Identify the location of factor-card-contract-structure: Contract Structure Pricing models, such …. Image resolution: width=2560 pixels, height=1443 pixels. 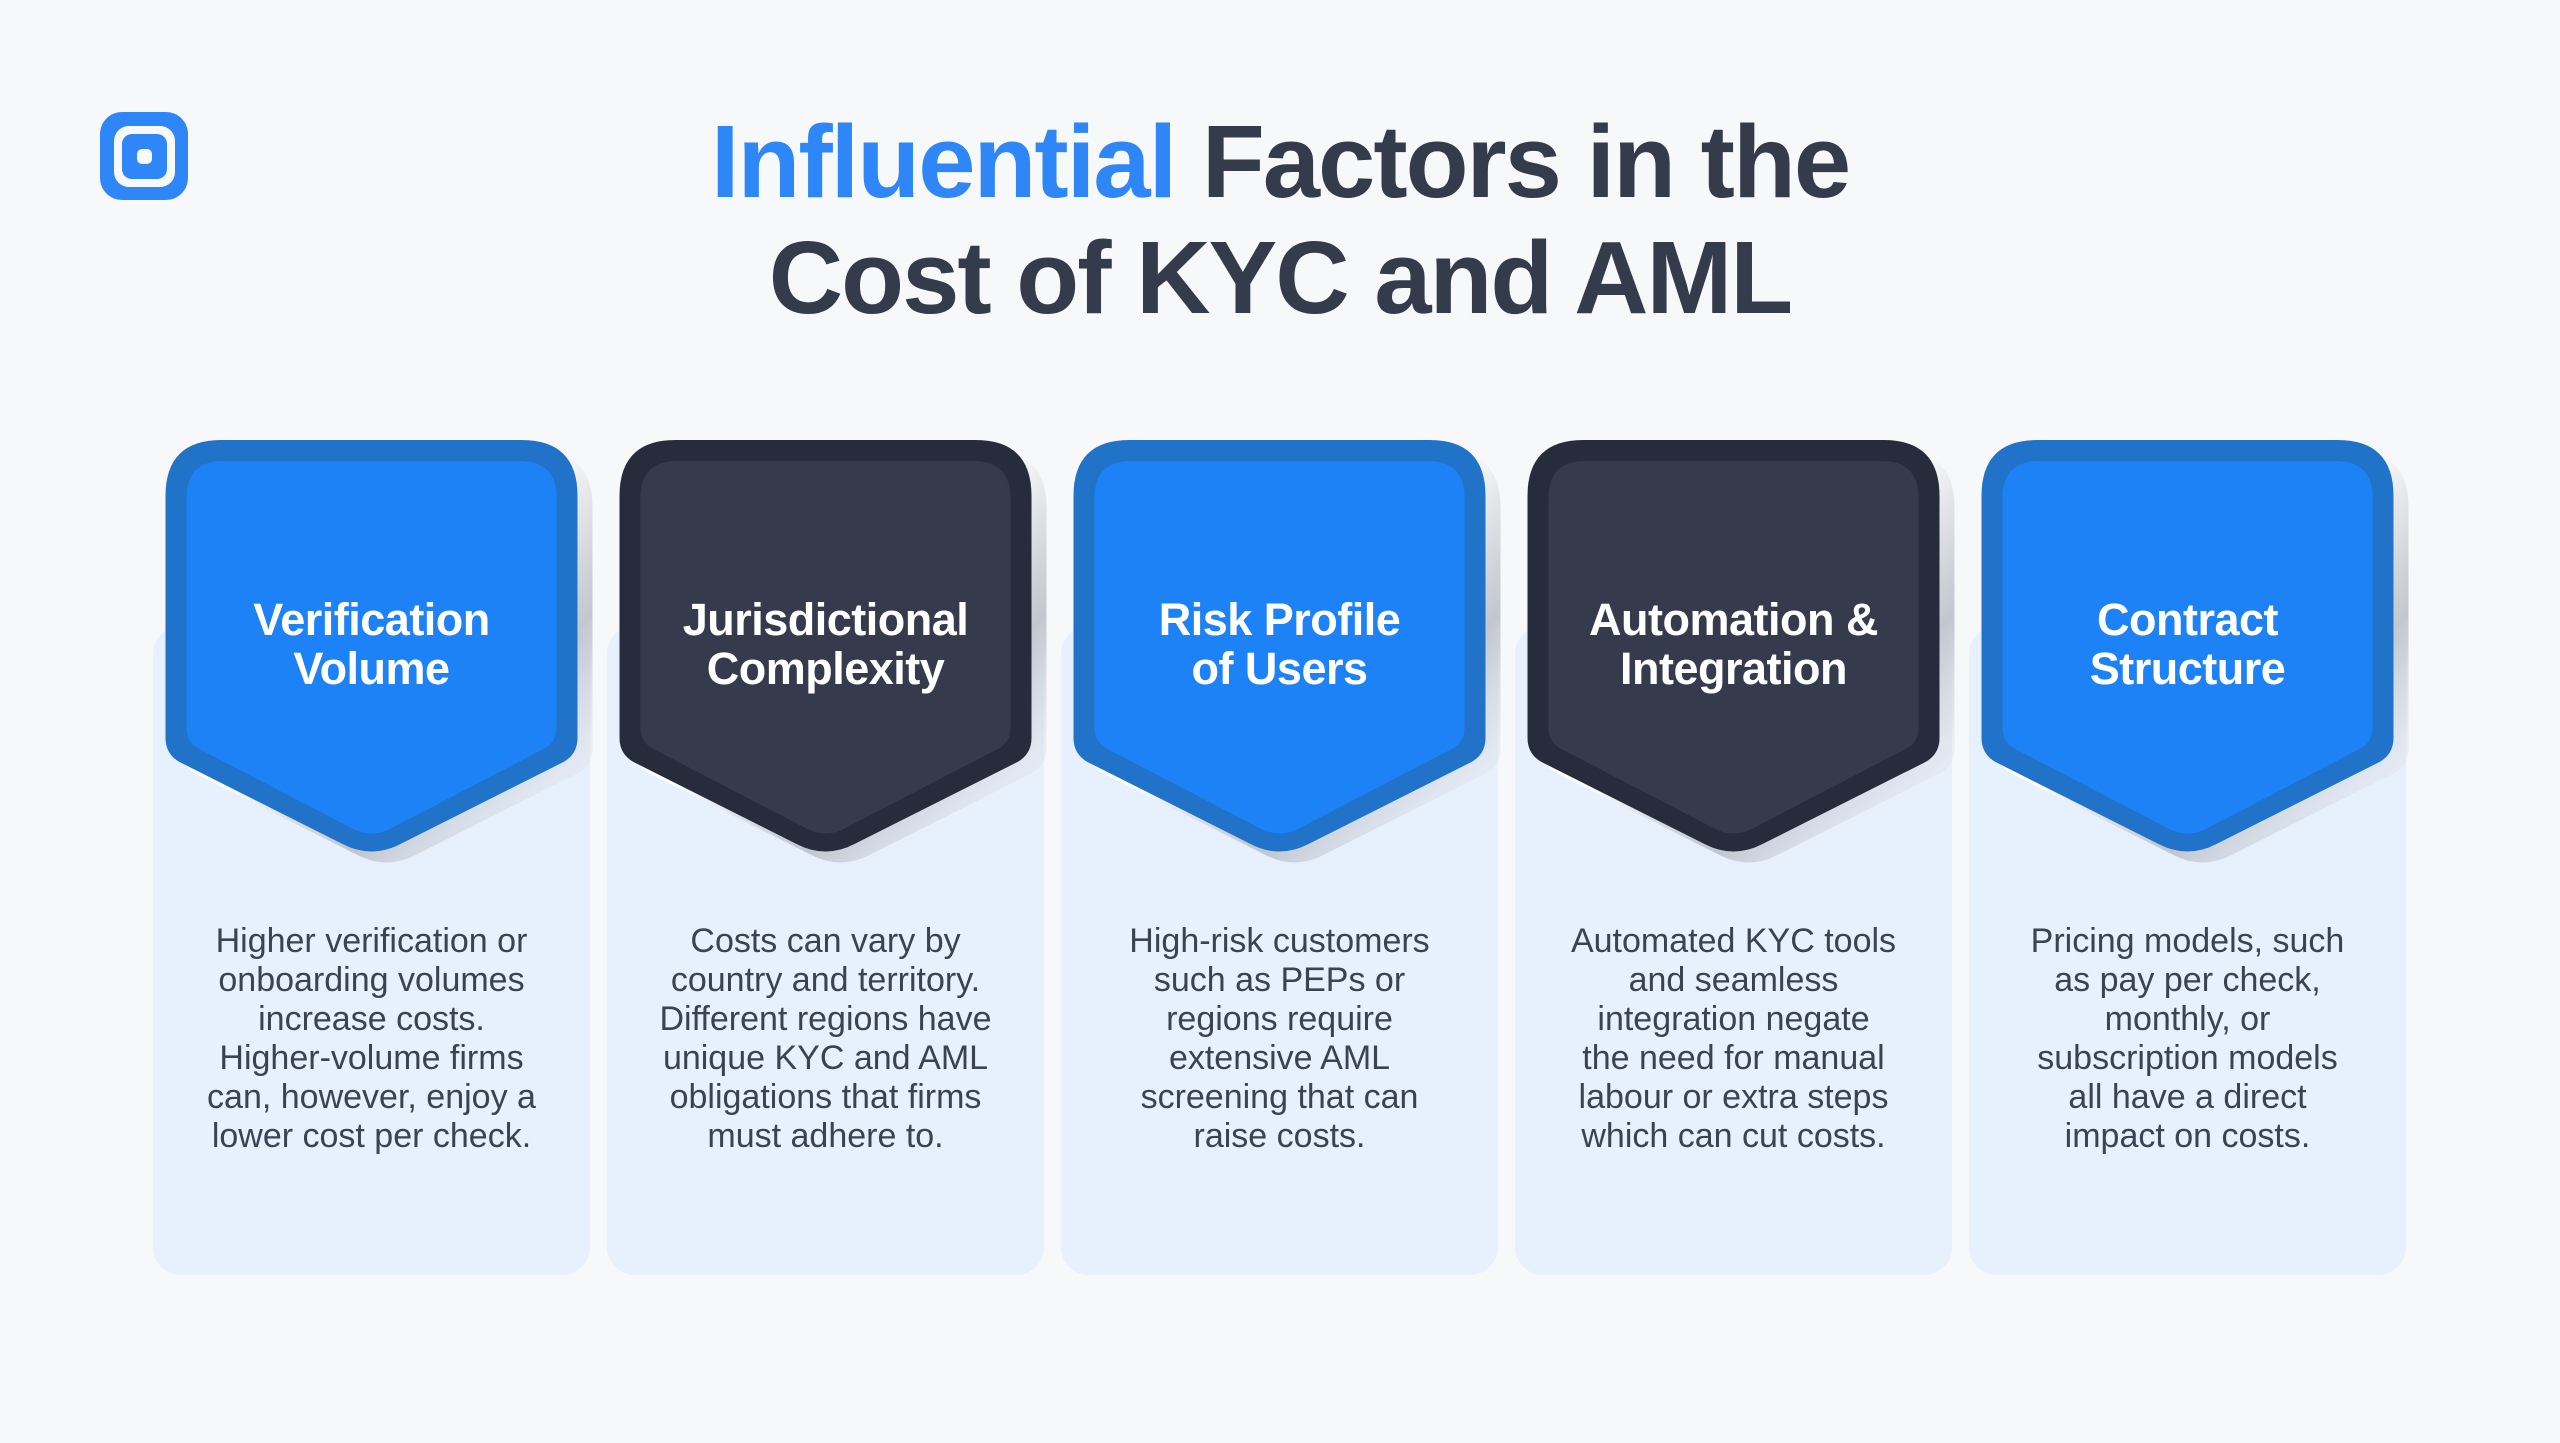
(2189, 857).